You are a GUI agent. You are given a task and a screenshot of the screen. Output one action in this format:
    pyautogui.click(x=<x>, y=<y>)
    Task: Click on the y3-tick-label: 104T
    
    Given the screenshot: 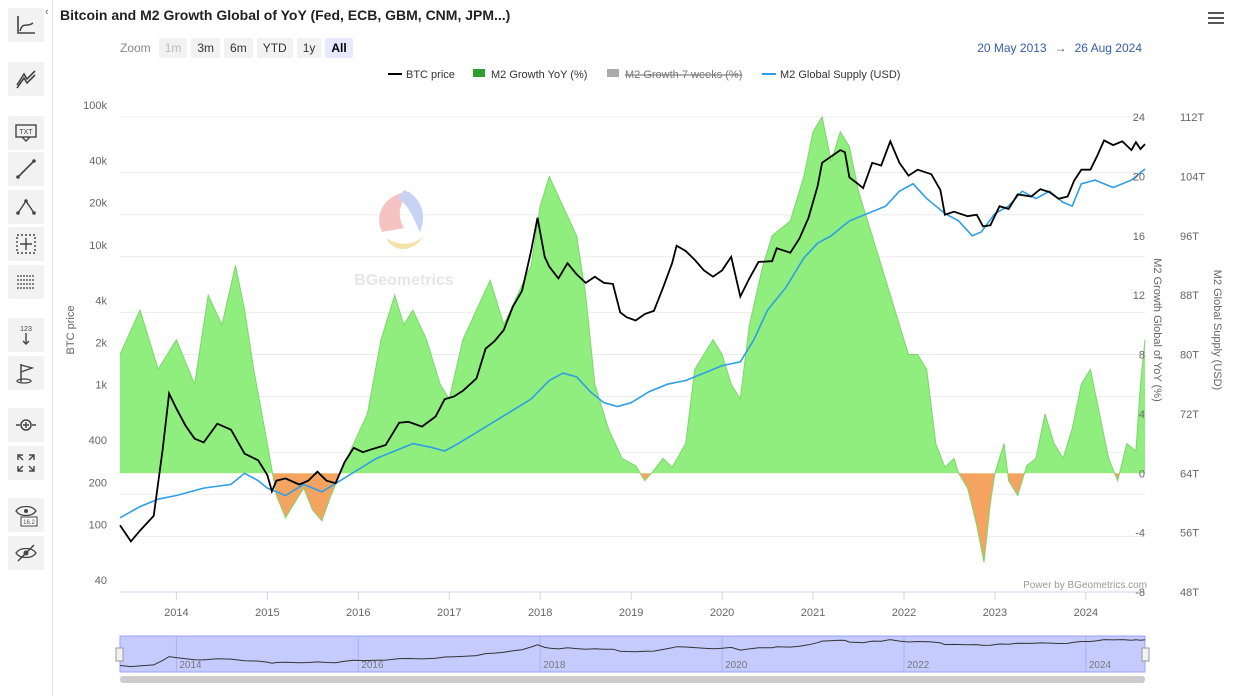 What is the action you would take?
    pyautogui.click(x=1192, y=177)
    